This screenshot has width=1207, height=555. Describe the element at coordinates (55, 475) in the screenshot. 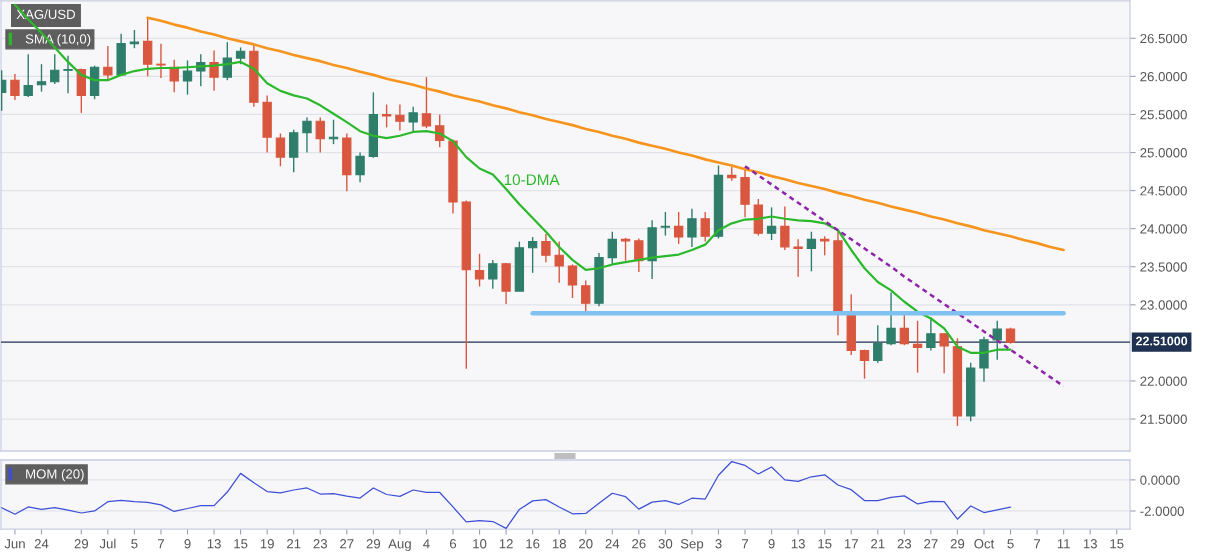

I see `legend-label: MOM (20)` at that location.